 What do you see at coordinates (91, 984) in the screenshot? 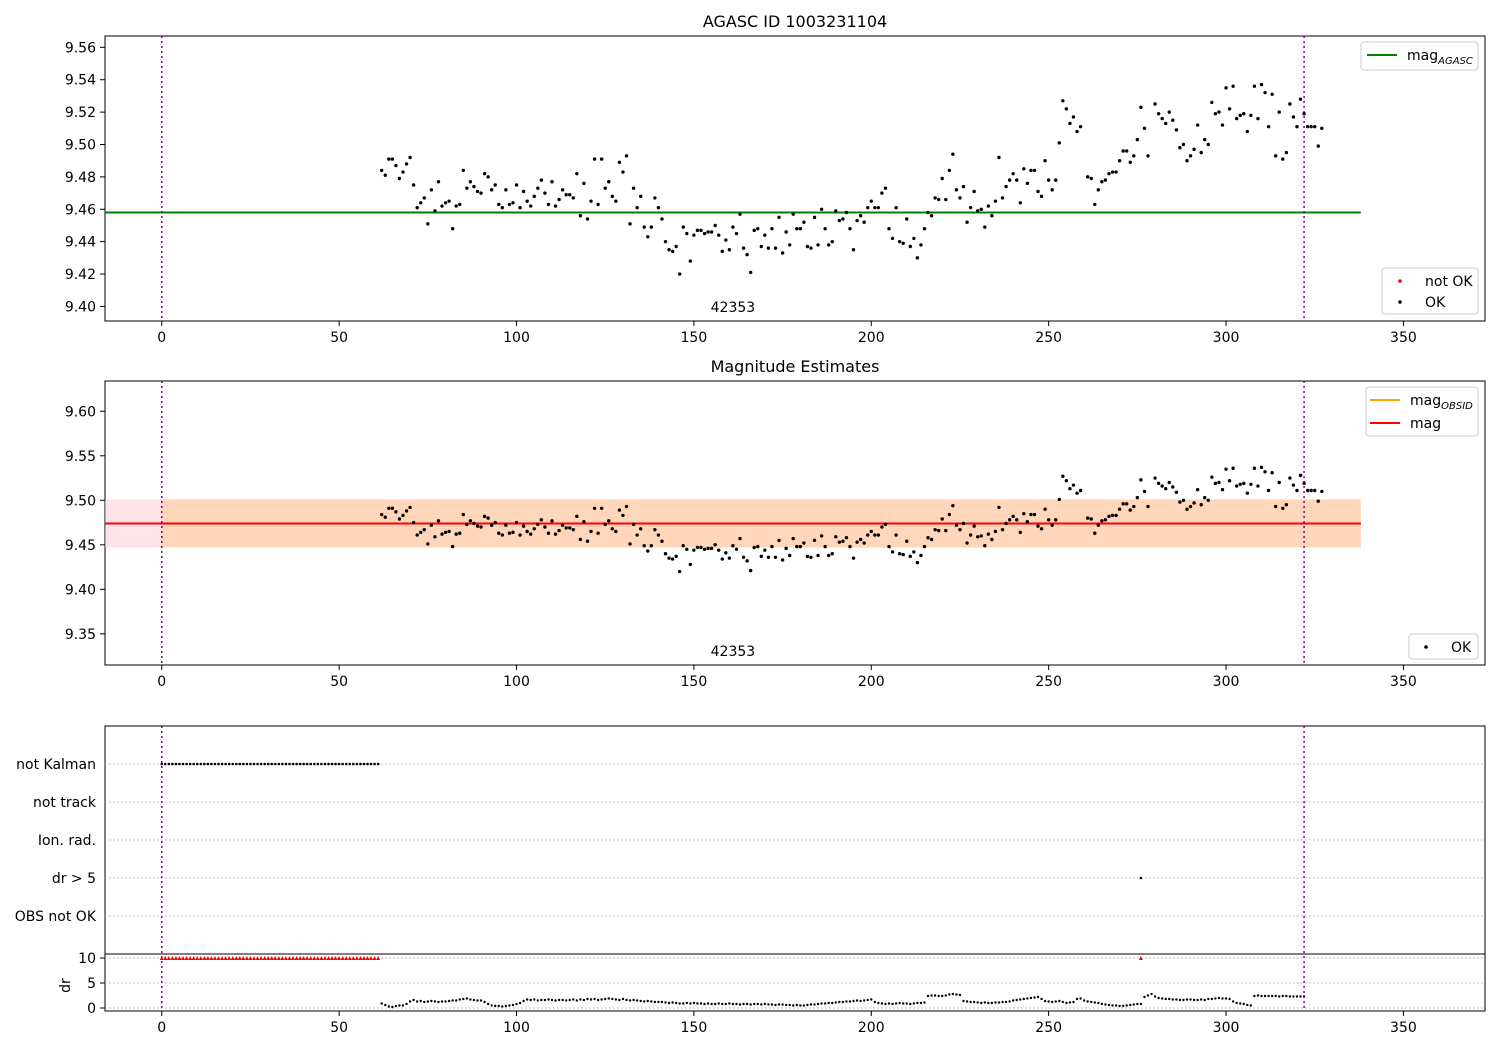
I see `dr-y-tick-label: 5` at bounding box center [91, 984].